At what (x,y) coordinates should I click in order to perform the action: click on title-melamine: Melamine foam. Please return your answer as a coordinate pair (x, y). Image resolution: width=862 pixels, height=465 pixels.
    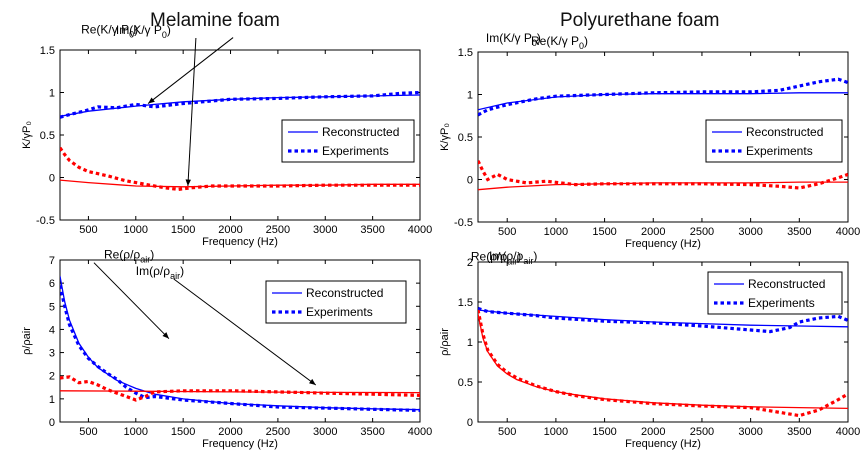
    Looking at the image, I should click on (215, 20).